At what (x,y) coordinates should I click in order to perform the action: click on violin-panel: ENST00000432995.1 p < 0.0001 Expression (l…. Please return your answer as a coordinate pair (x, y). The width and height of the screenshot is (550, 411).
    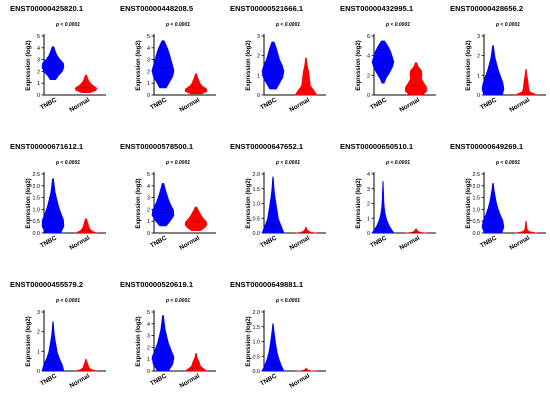
    Looking at the image, I should click on (388, 59).